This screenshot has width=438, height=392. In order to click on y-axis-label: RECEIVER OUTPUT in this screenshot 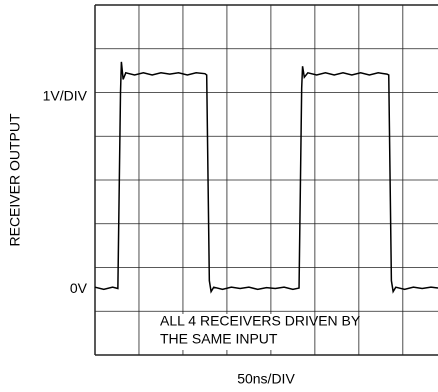, I will do `click(15, 179)`.